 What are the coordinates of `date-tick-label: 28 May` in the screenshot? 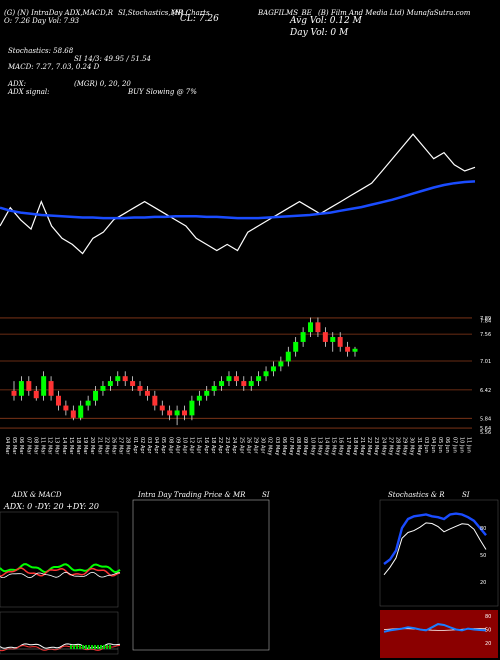 It's located at (398, 446).